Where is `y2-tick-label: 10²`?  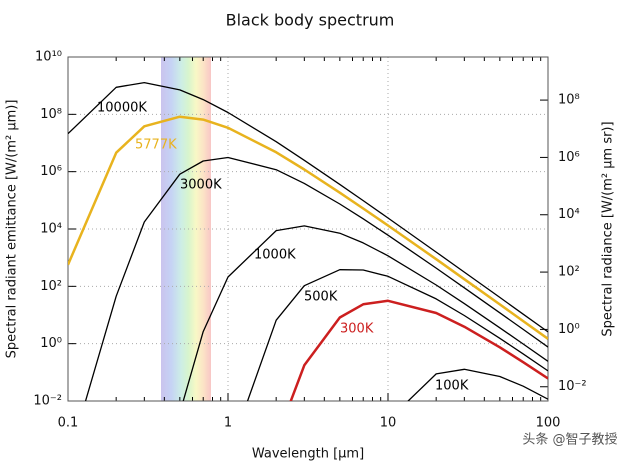
y2-tick-label: 10² is located at coordinates (569, 272).